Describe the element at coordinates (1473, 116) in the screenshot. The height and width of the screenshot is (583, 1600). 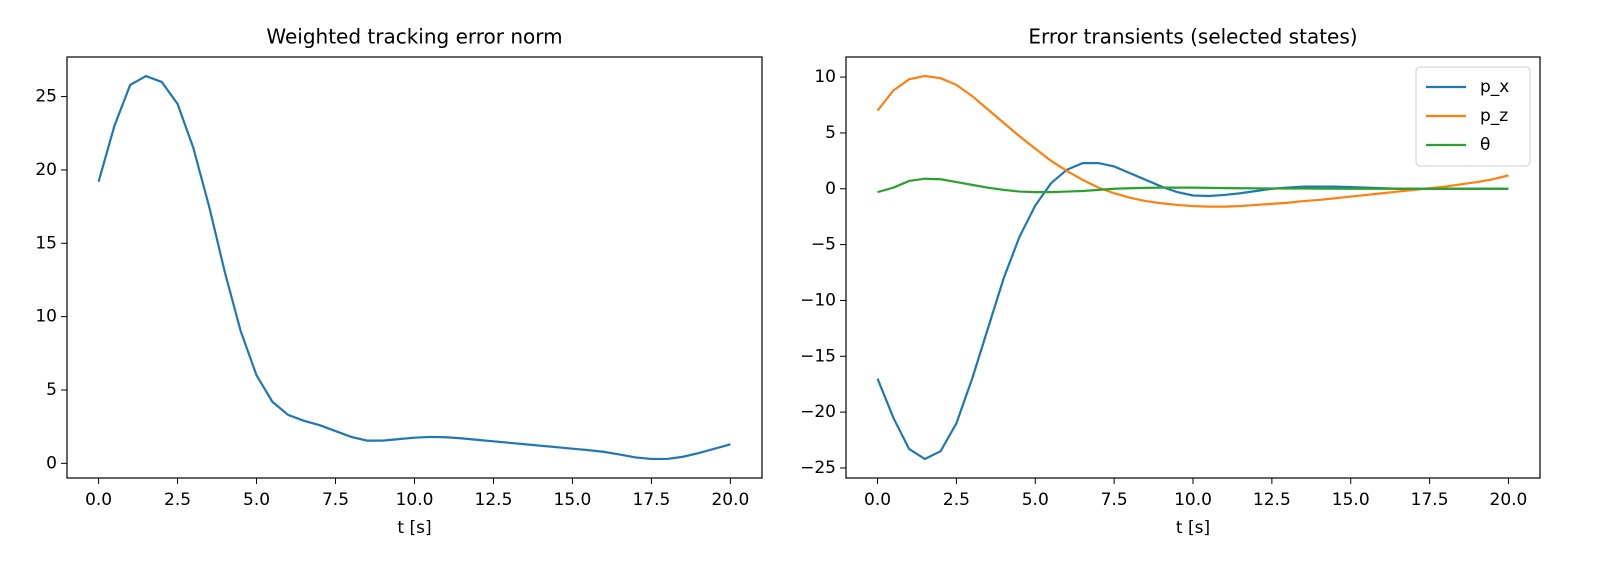
I see `legend-frame` at that location.